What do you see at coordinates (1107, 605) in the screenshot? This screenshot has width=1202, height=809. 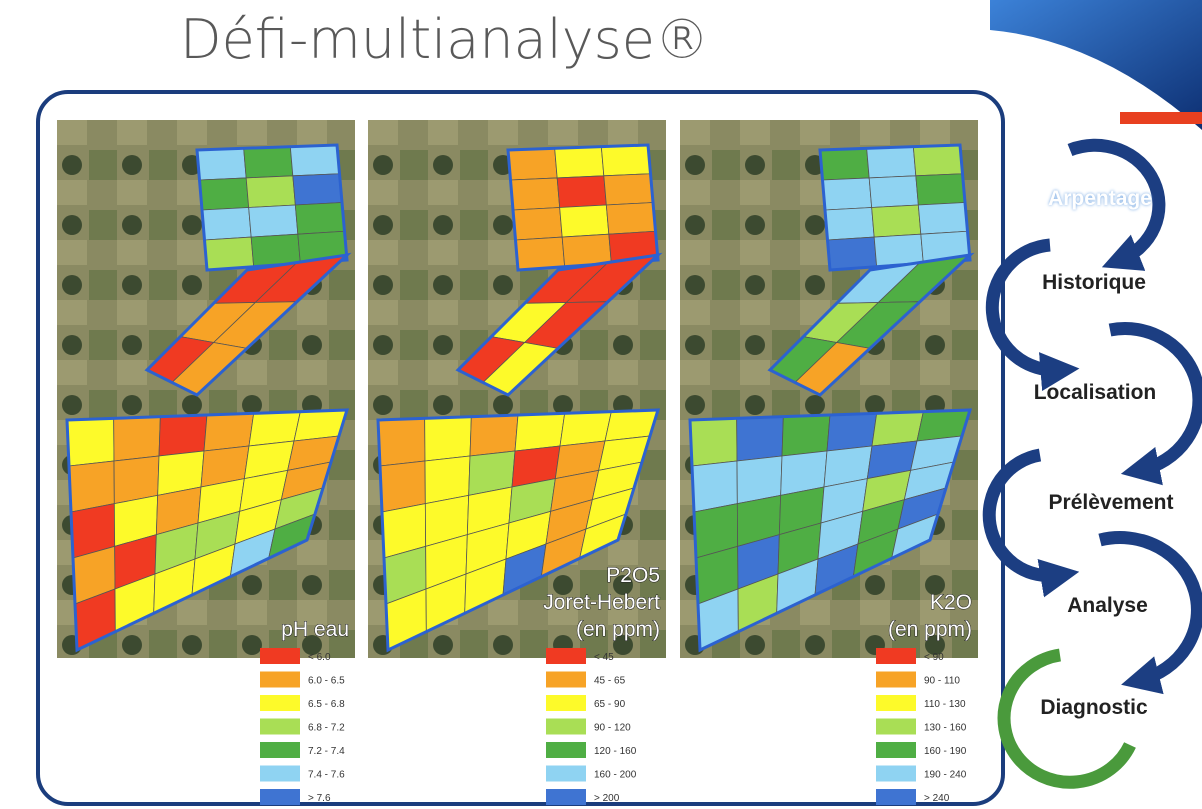 I see `process-step: Analyse` at bounding box center [1107, 605].